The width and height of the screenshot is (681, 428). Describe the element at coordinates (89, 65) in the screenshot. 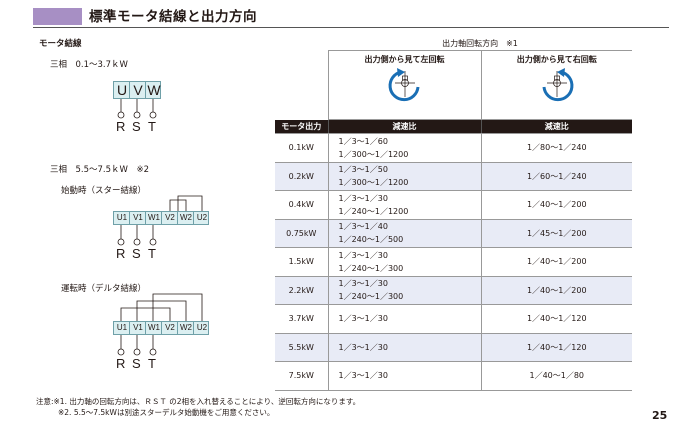

I see `diagram1-label: 三相 0.1～3.7ｋW` at that location.